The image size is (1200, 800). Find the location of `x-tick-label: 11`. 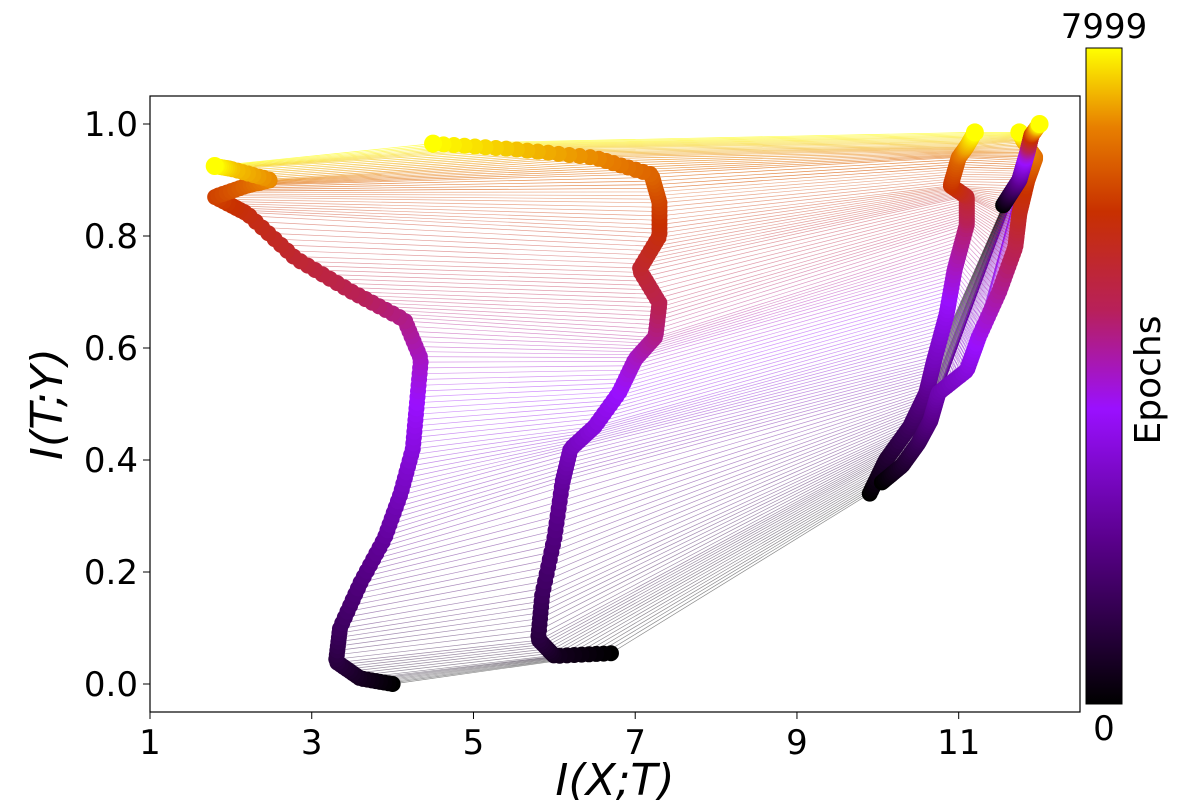

x-tick-label: 11 is located at coordinates (958, 743).